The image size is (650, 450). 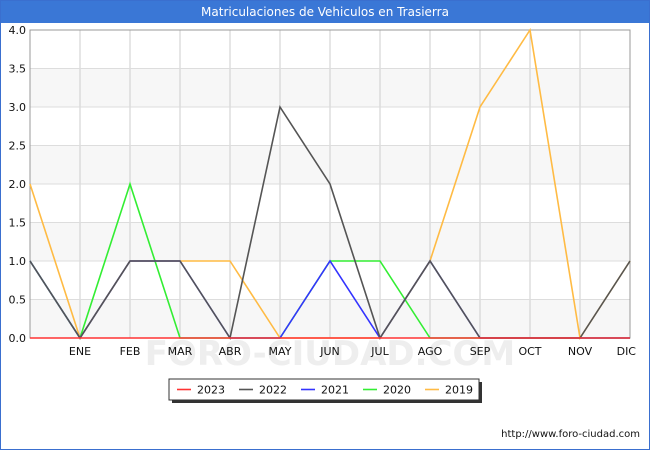 I want to click on x-tick-label: JUN, so click(x=329, y=351).